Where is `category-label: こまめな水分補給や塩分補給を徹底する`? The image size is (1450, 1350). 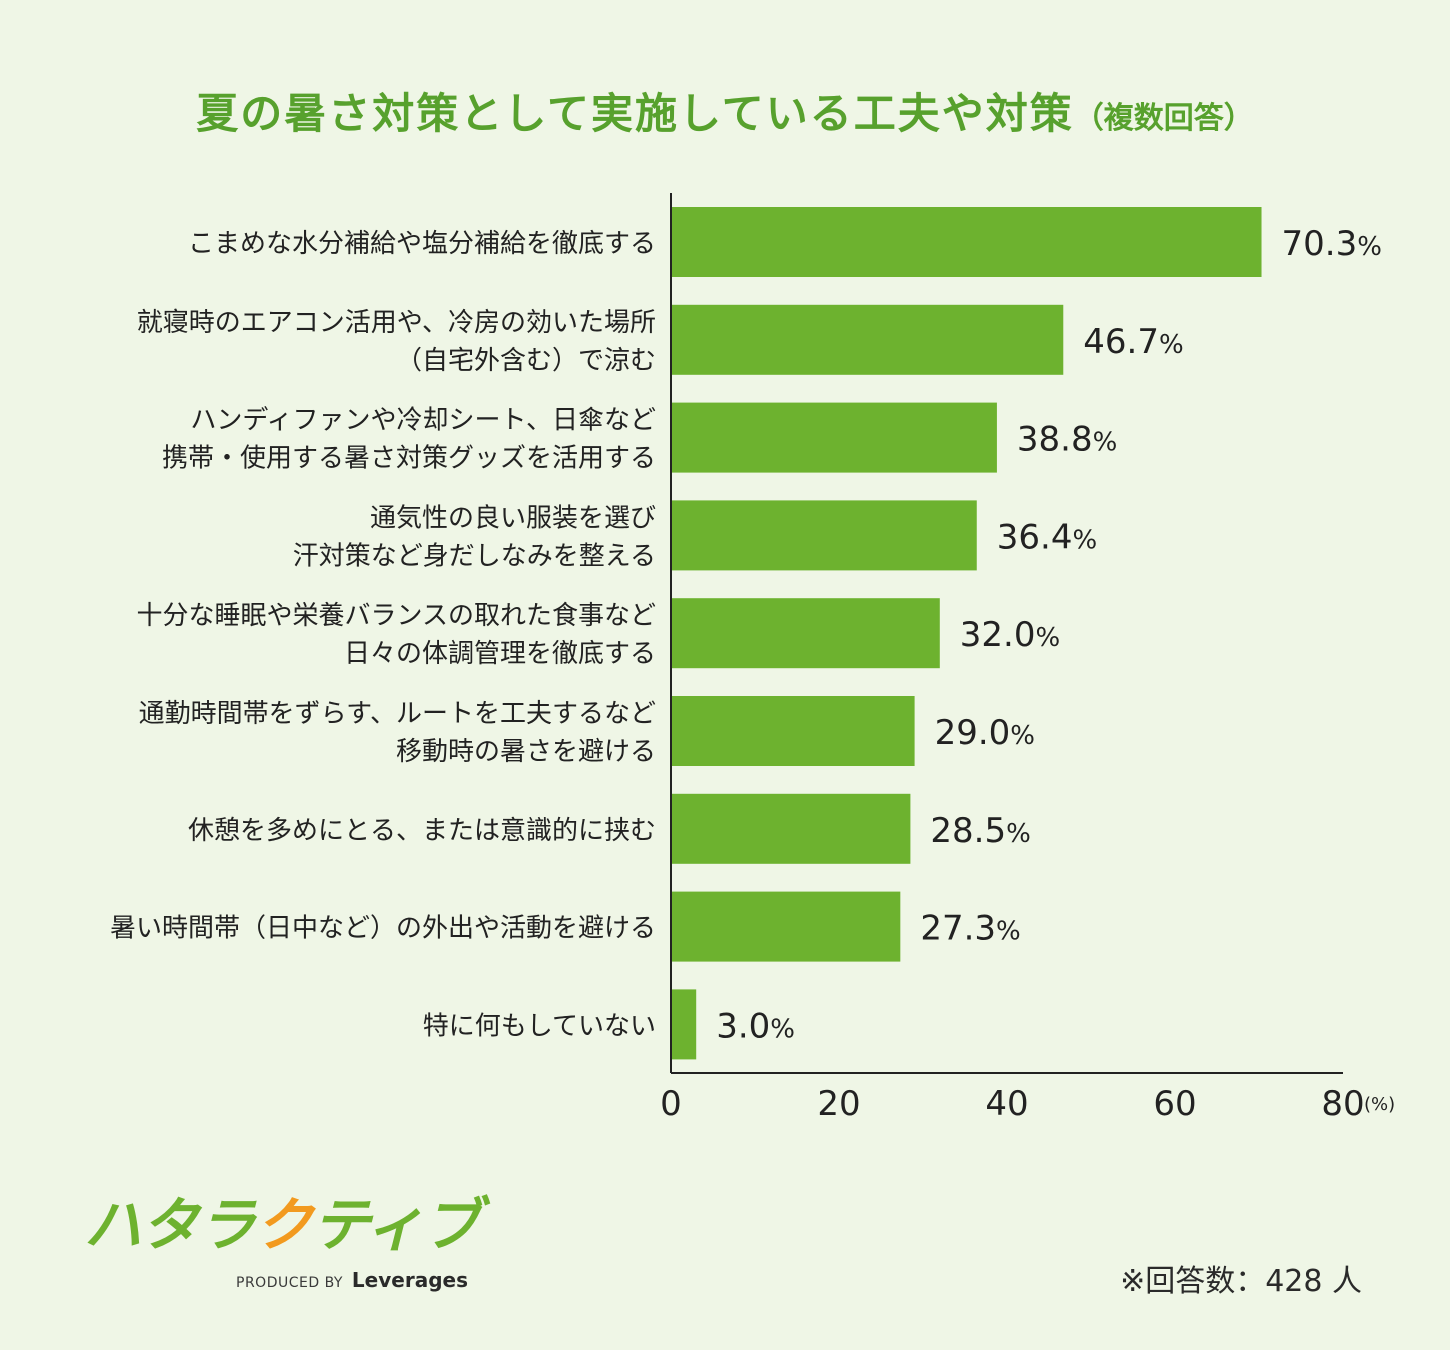 category-label: こまめな水分補給や塩分補給を徹底する is located at coordinates (422, 244).